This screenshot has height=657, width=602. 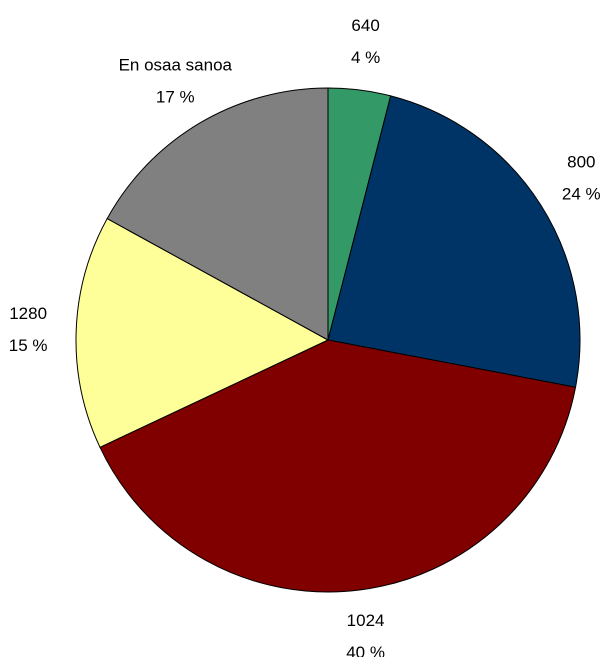 I want to click on slice-value-label: 40 %, so click(x=365, y=650).